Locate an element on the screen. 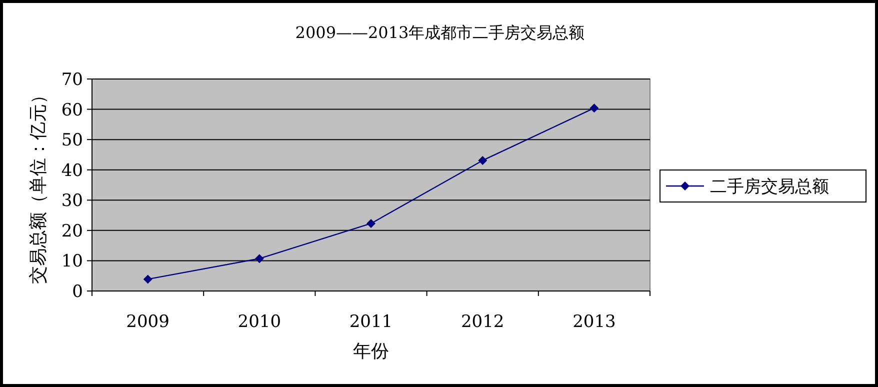  x-tick-label: 2009 is located at coordinates (148, 322).